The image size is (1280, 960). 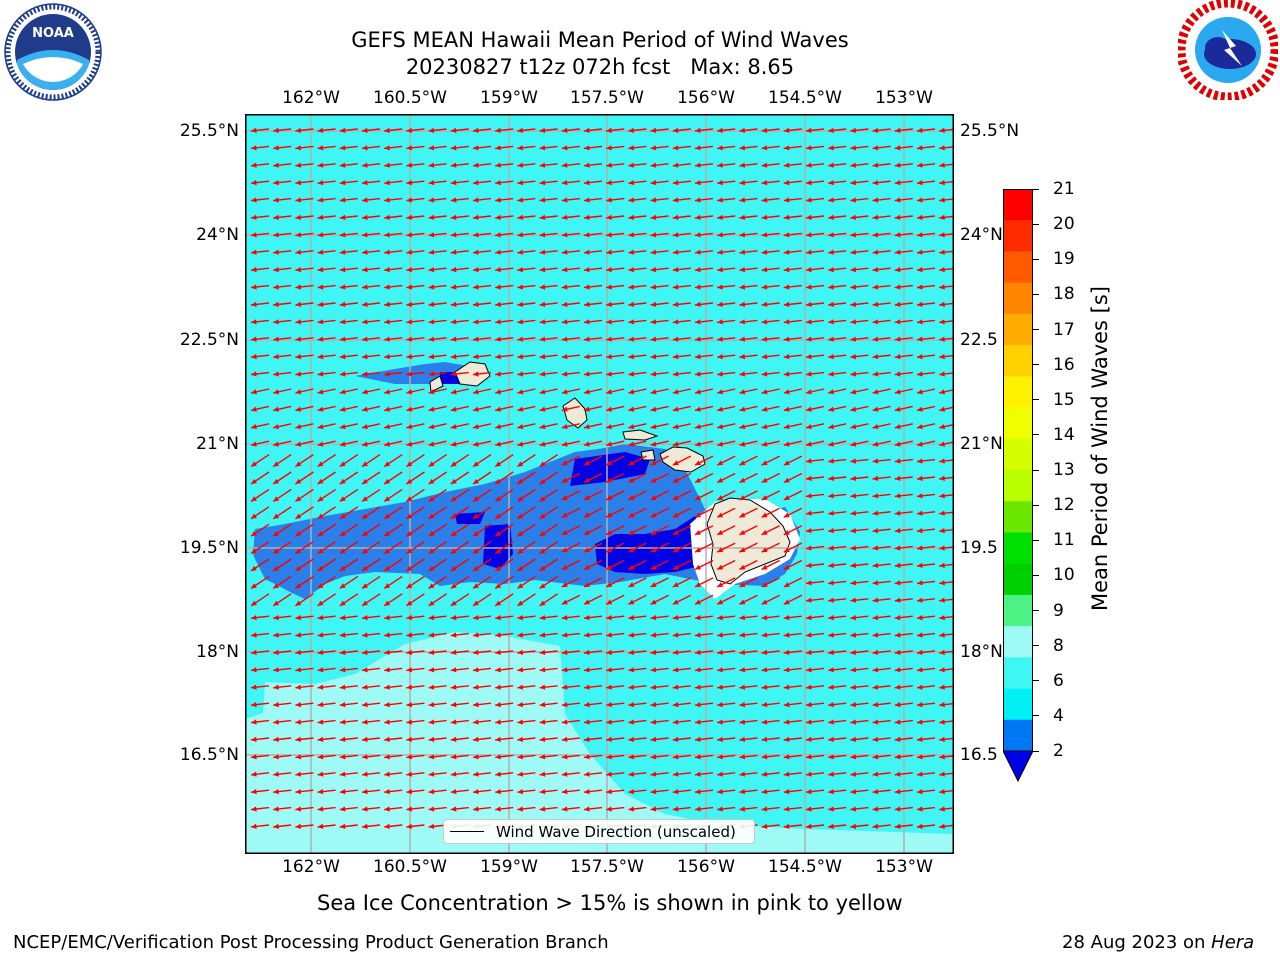 I want to click on lat-label-left: 24°N, so click(x=217, y=235).